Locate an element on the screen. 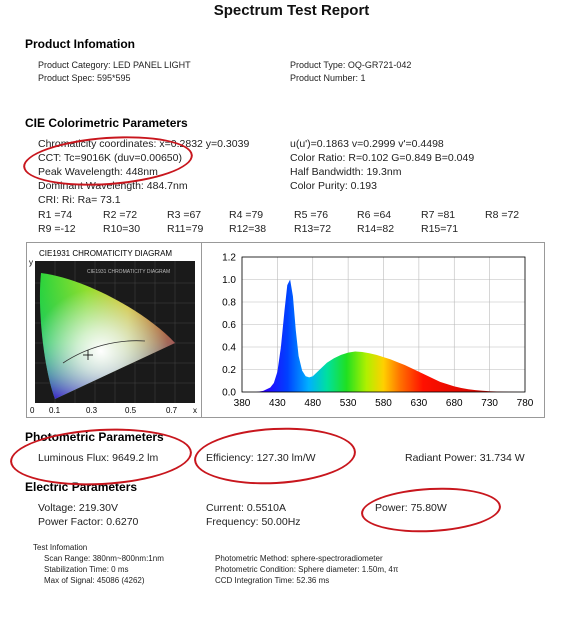 The width and height of the screenshot is (583, 628). cie-x-tick: 0.5 is located at coordinates (131, 410).